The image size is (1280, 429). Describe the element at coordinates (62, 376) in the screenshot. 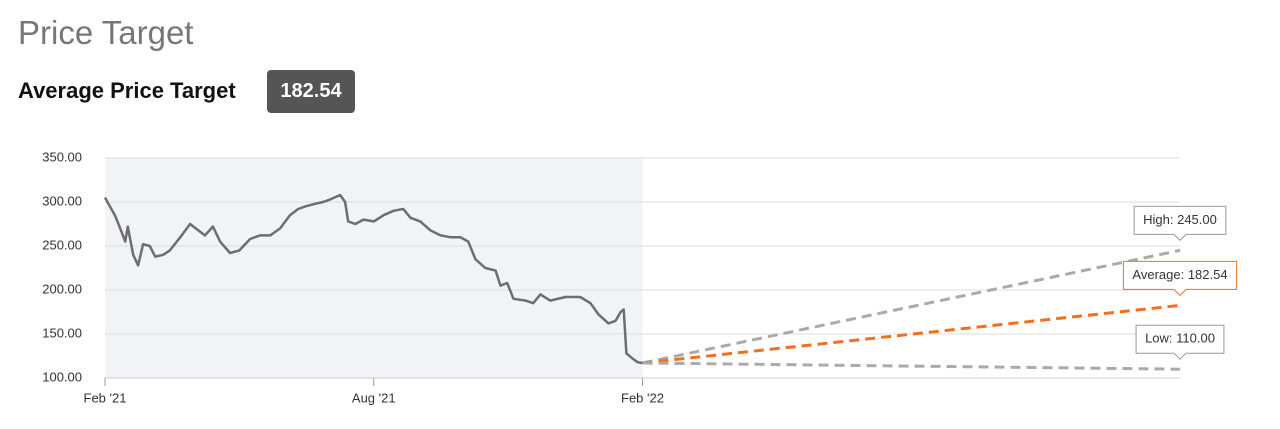

I see `y-tick-label: 100.00` at that location.